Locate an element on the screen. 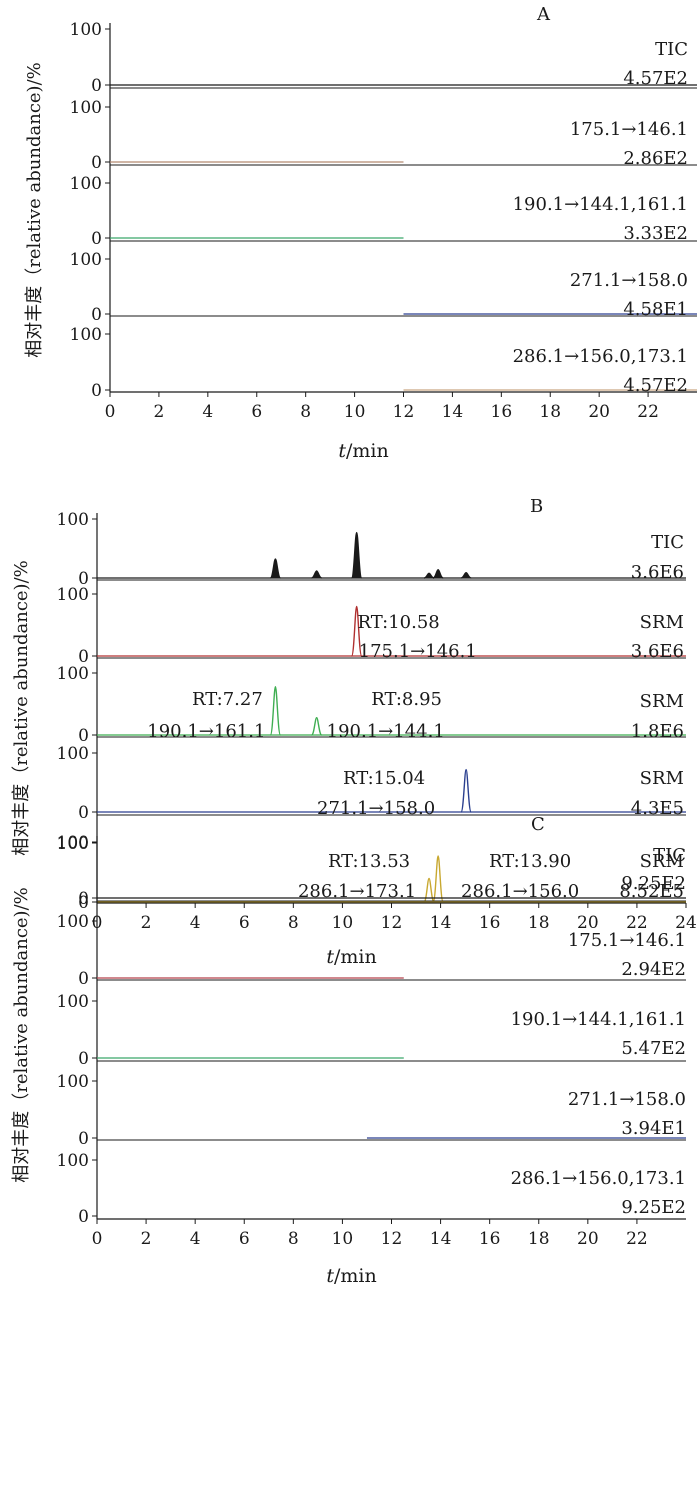 The height and width of the screenshot is (1487, 700). transition-label: 271.1→158.0 is located at coordinates (376, 808).